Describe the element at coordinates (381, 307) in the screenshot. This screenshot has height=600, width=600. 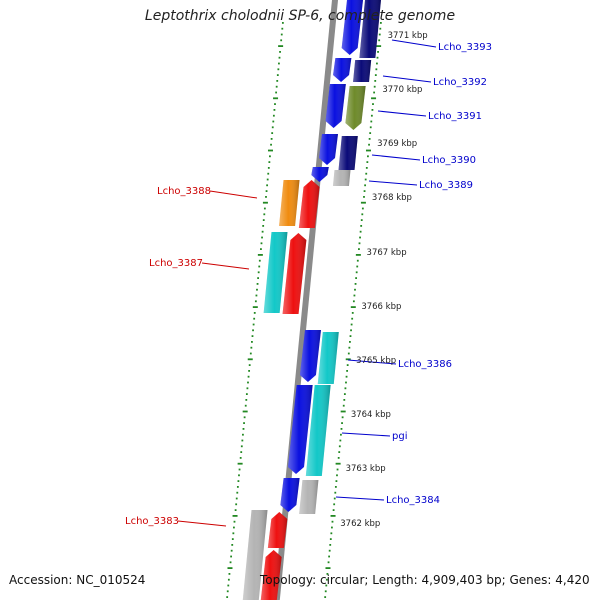
I see `kbp-label: 3766 kbp` at that location.